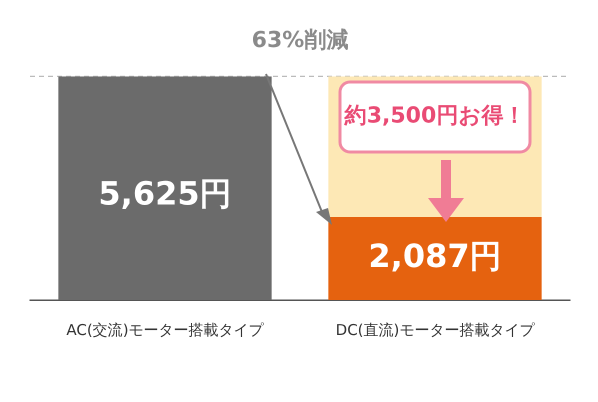 The width and height of the screenshot is (598, 402). Describe the element at coordinates (436, 329) in the screenshot. I see `x-tick-label: DC(直流)モーター搭載タイプ` at that location.